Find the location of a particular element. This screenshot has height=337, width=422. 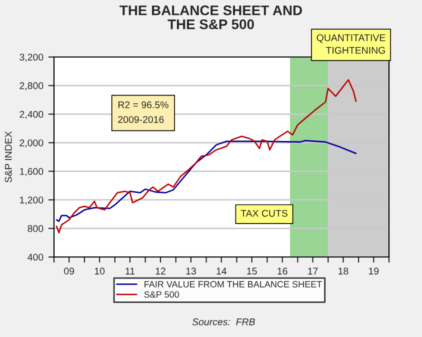

source-note: Sources: FRB is located at coordinates (223, 322).